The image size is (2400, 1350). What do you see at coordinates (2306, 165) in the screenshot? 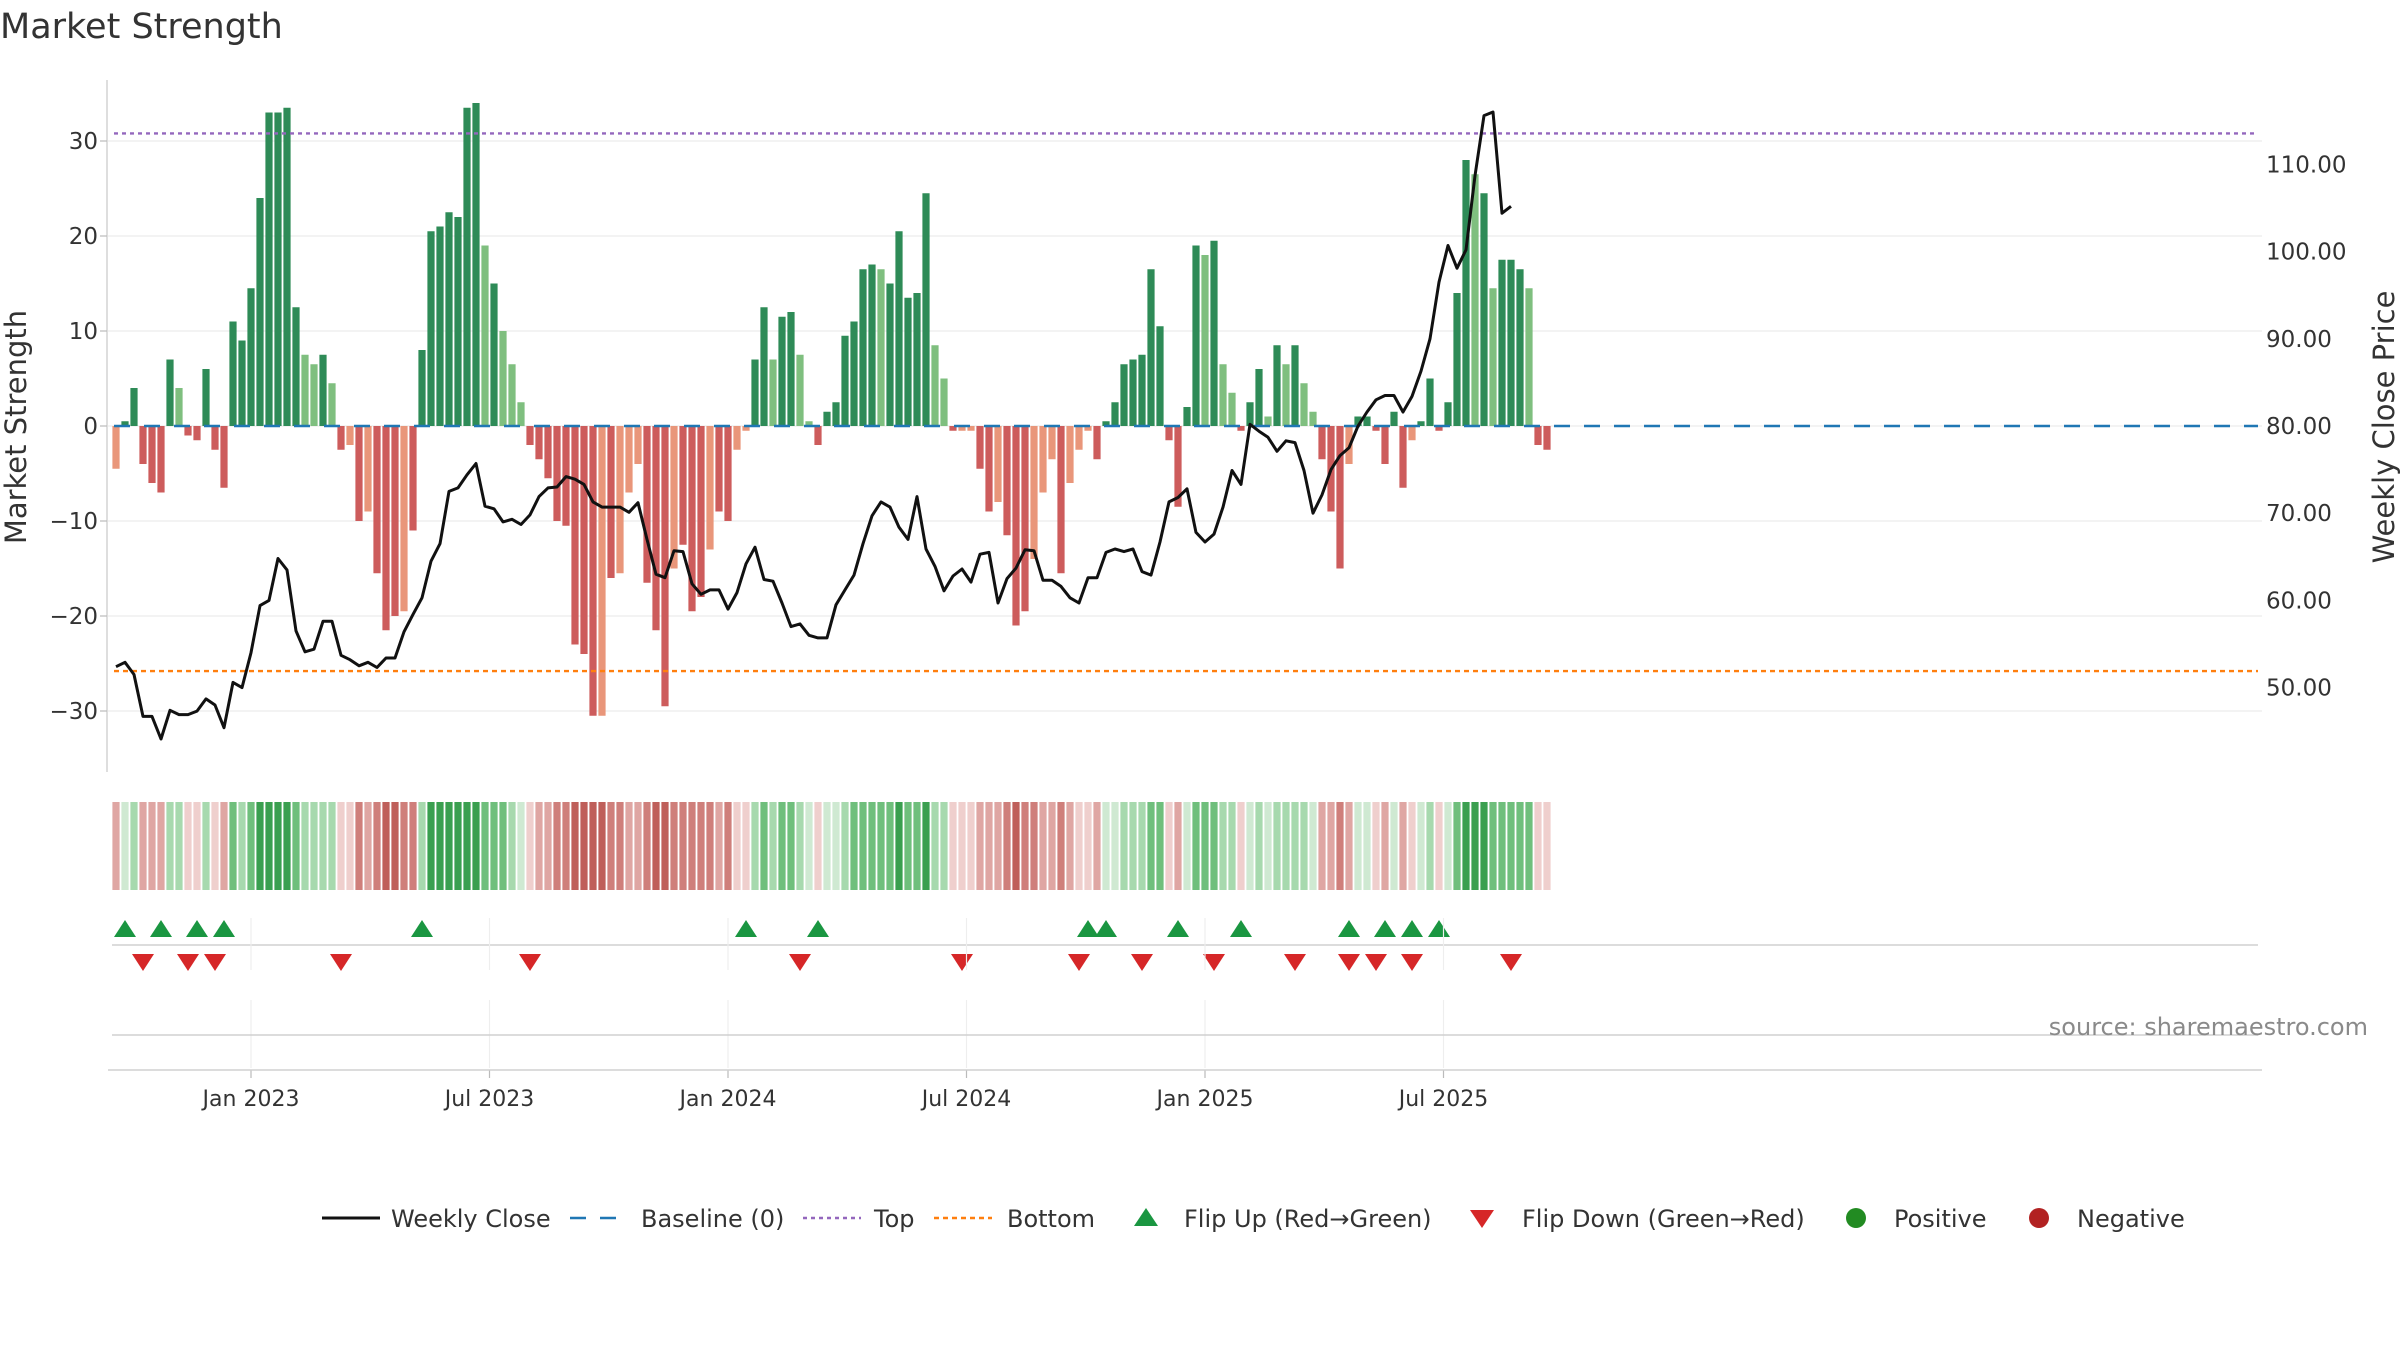
I see `y-tick-label-right: 110.00` at bounding box center [2306, 165].